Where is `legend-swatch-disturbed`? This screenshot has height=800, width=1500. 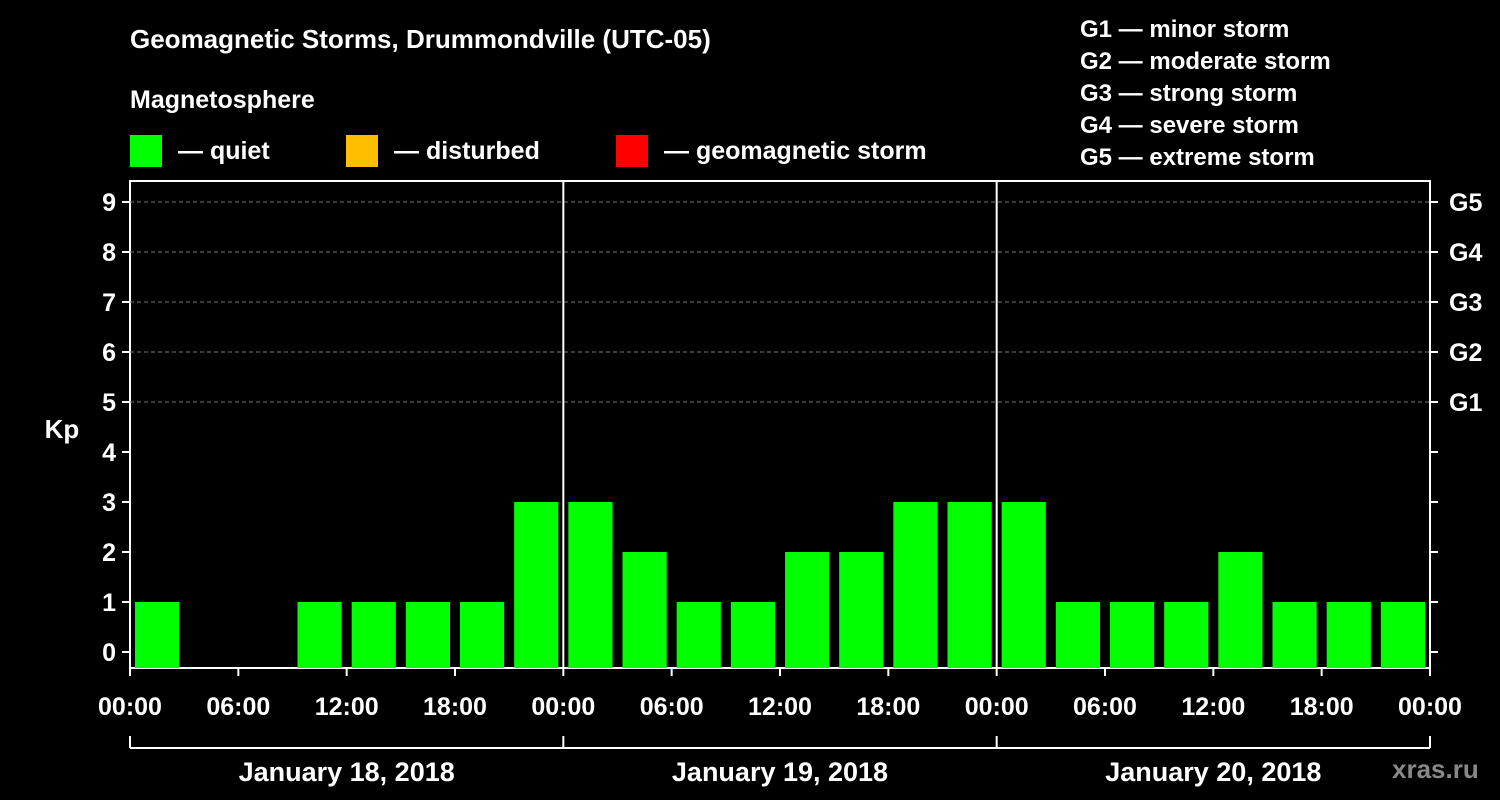
legend-swatch-disturbed is located at coordinates (362, 151).